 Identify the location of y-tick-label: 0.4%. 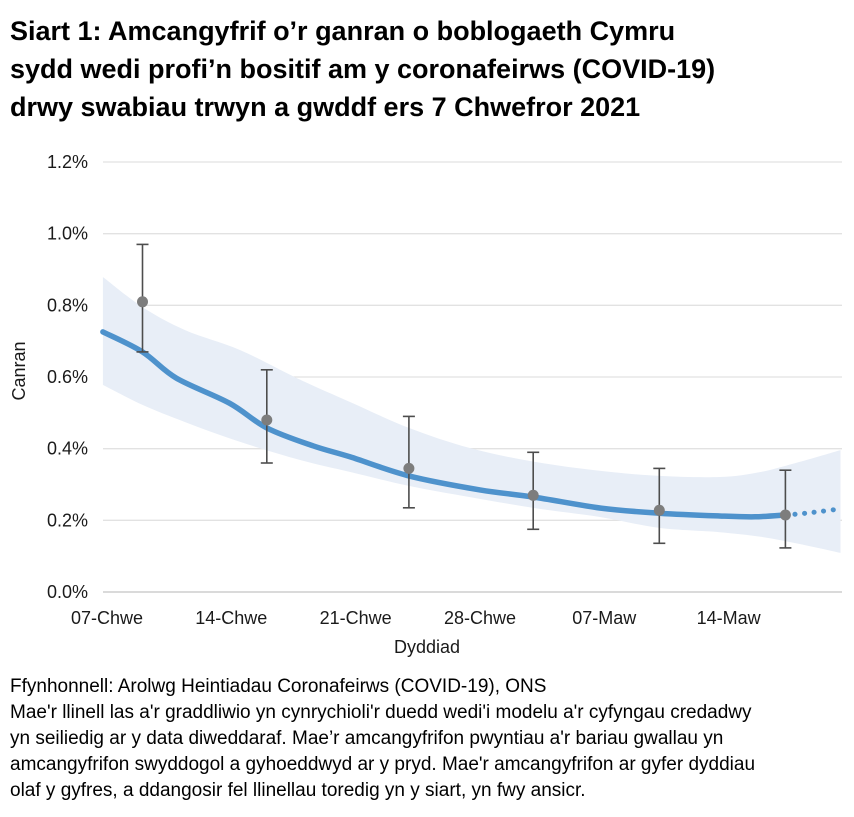
(67, 449).